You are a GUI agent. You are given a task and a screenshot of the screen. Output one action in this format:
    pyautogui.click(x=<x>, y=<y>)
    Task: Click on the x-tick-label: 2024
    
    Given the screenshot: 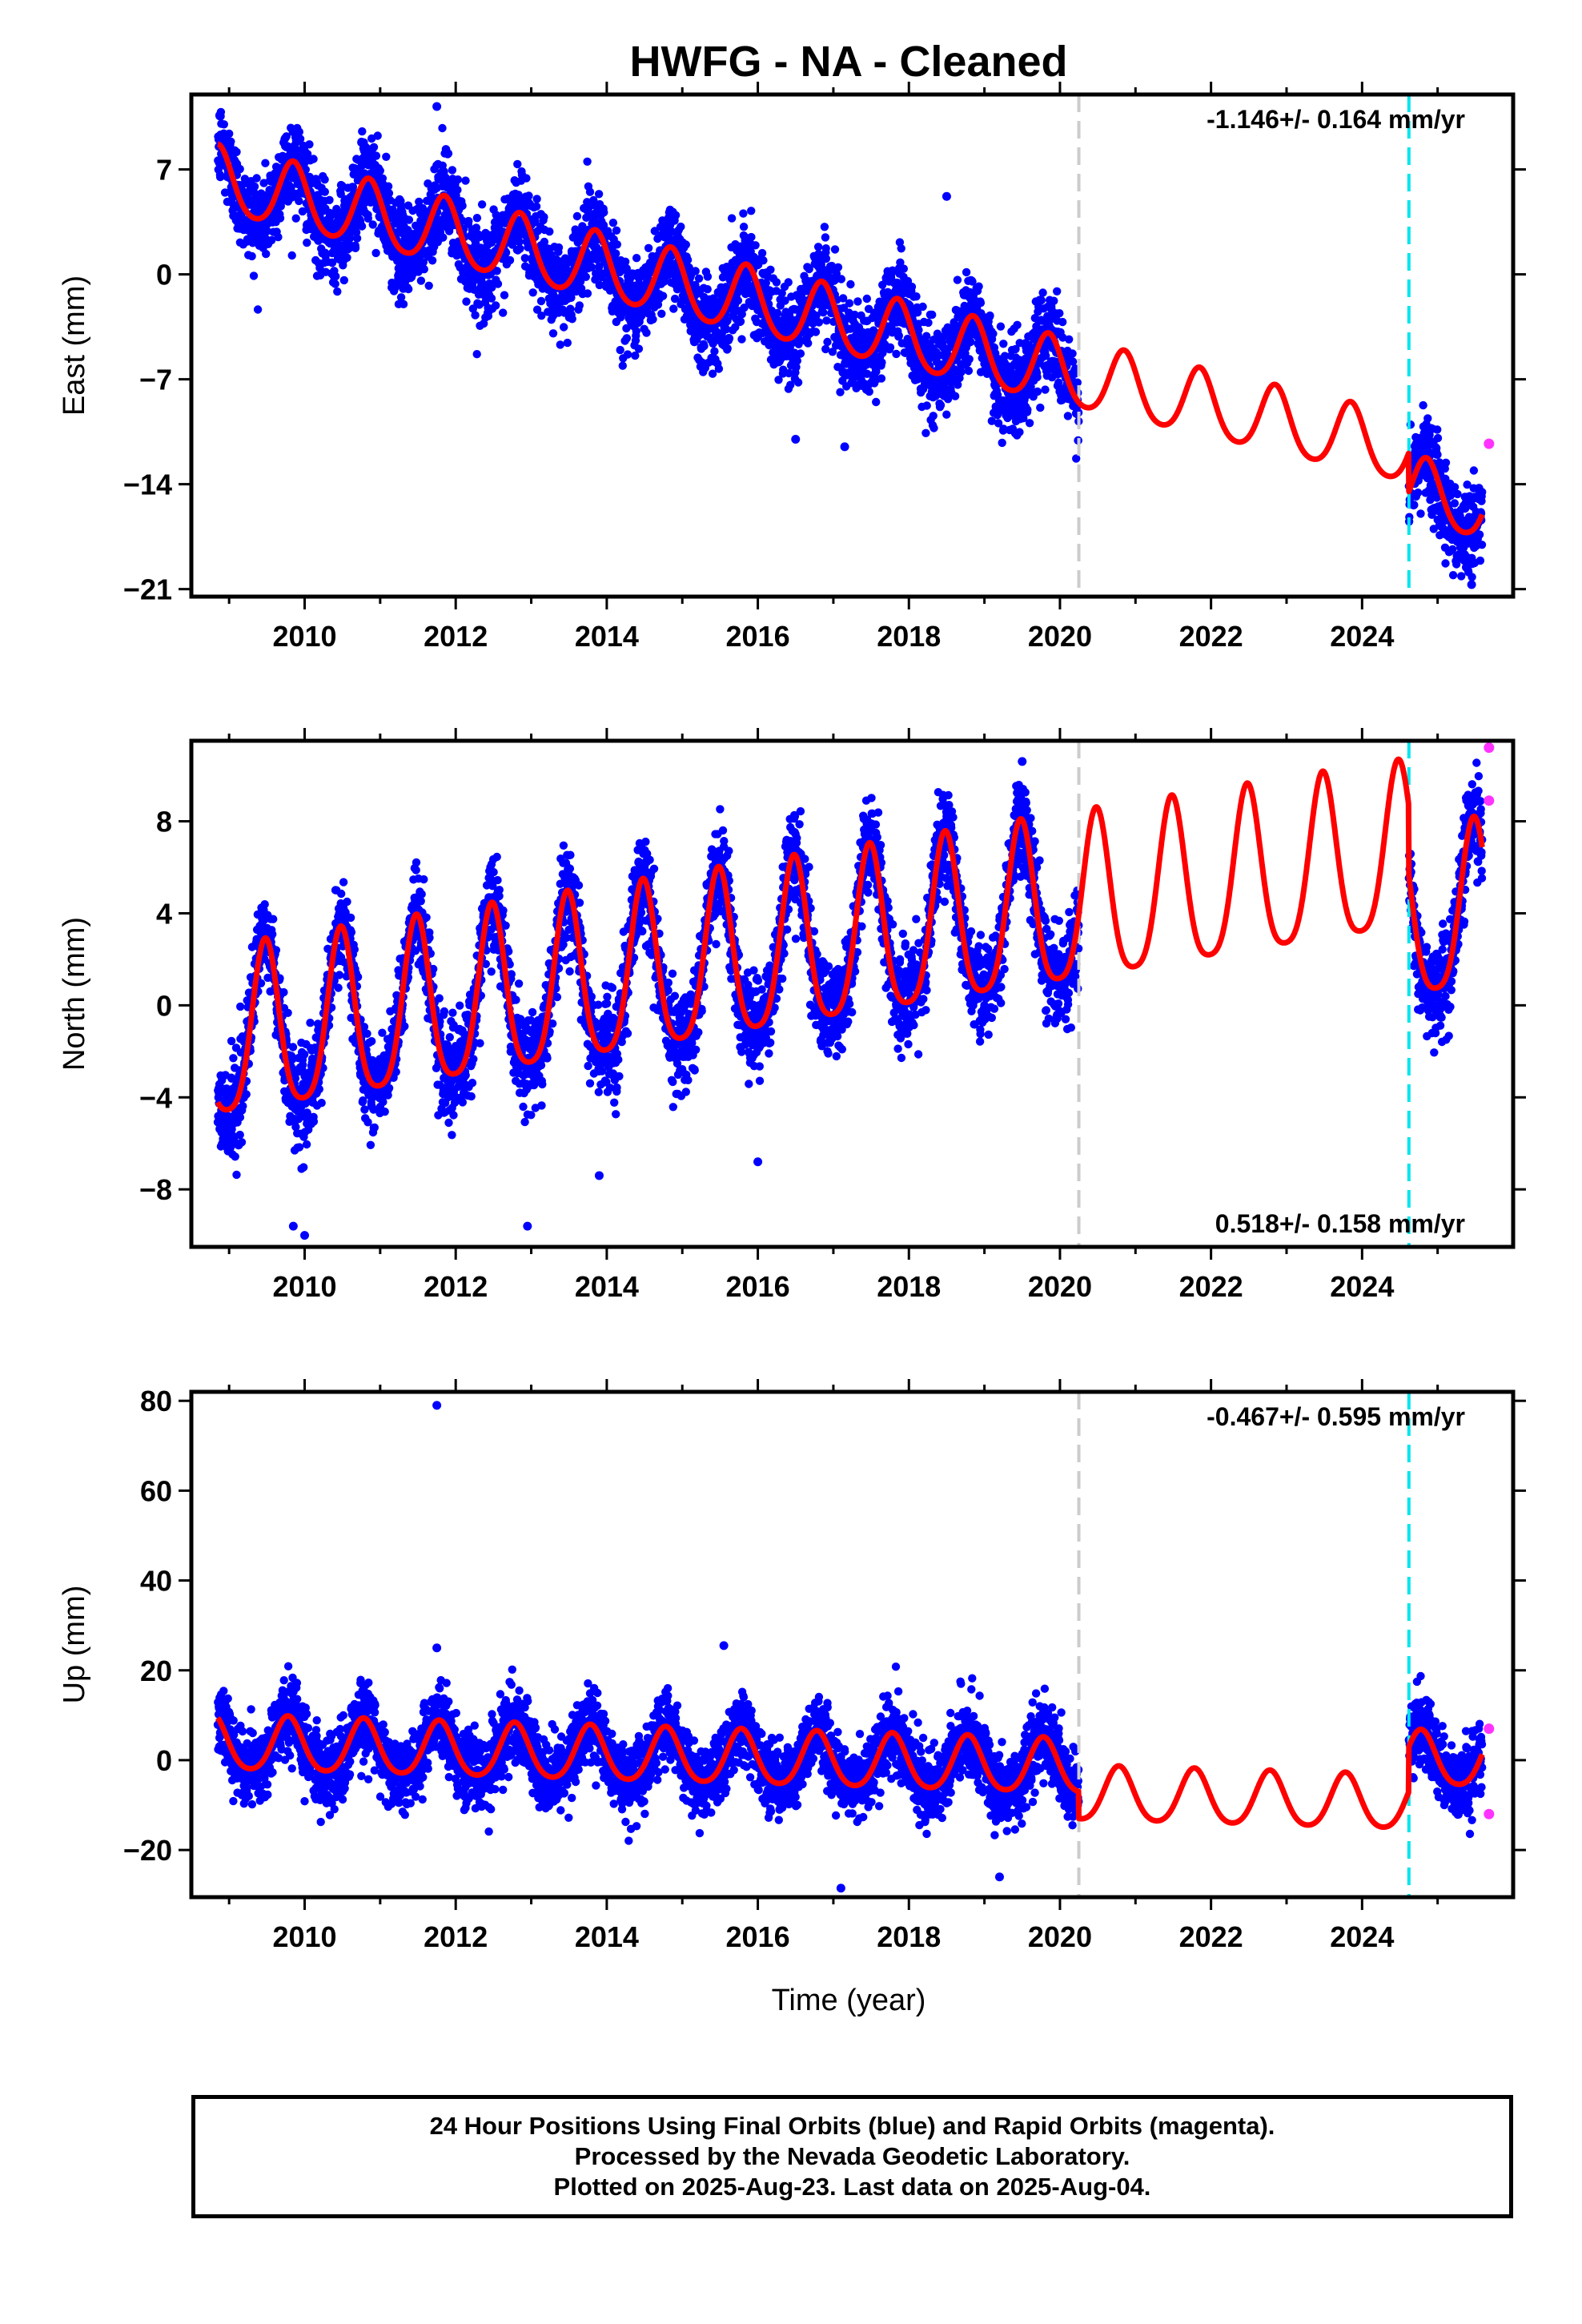 What is the action you would take?
    pyautogui.click(x=1362, y=636)
    